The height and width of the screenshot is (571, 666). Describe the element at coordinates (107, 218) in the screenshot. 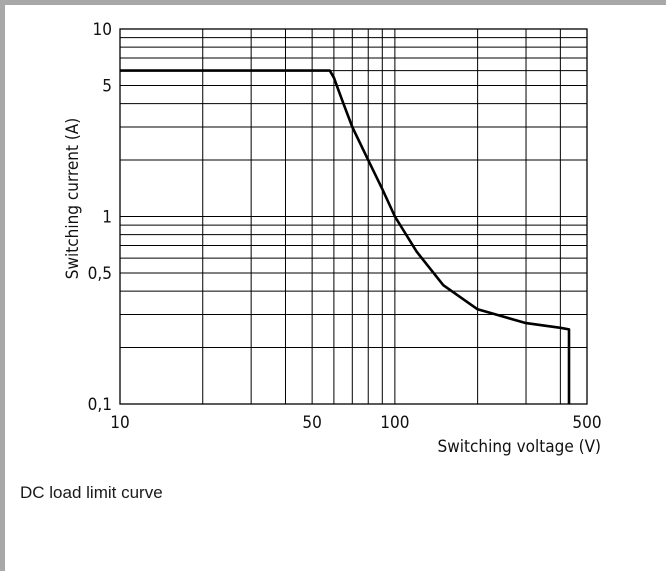

I see `y-tick-label: 1` at that location.